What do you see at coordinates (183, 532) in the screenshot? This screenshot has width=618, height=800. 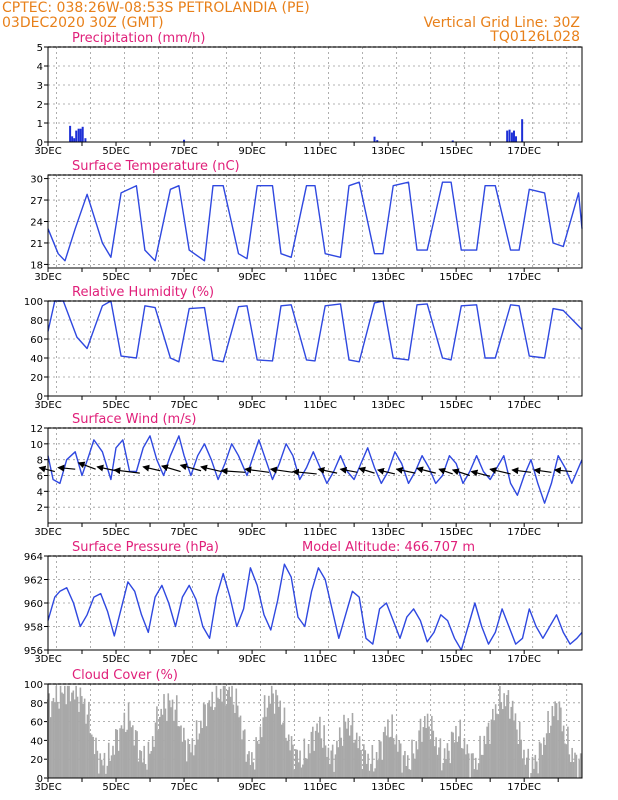 I see `x-tick-label: 7DEC` at bounding box center [183, 532].